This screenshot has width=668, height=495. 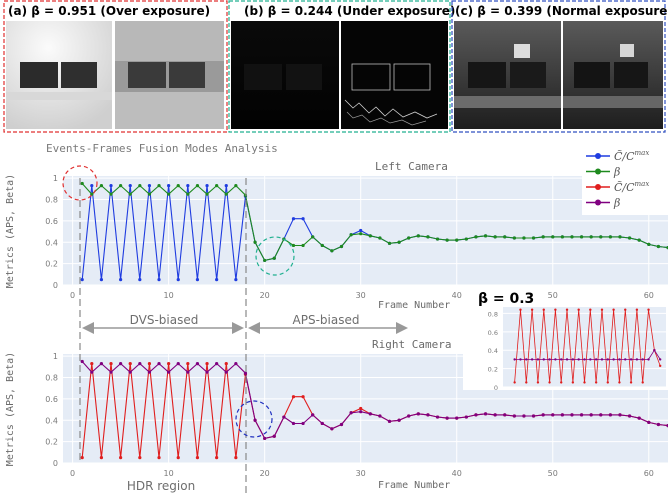 What do you see at coordinates (411, 166) in the screenshot?
I see `left-camera-title: Left Camera` at bounding box center [411, 166].